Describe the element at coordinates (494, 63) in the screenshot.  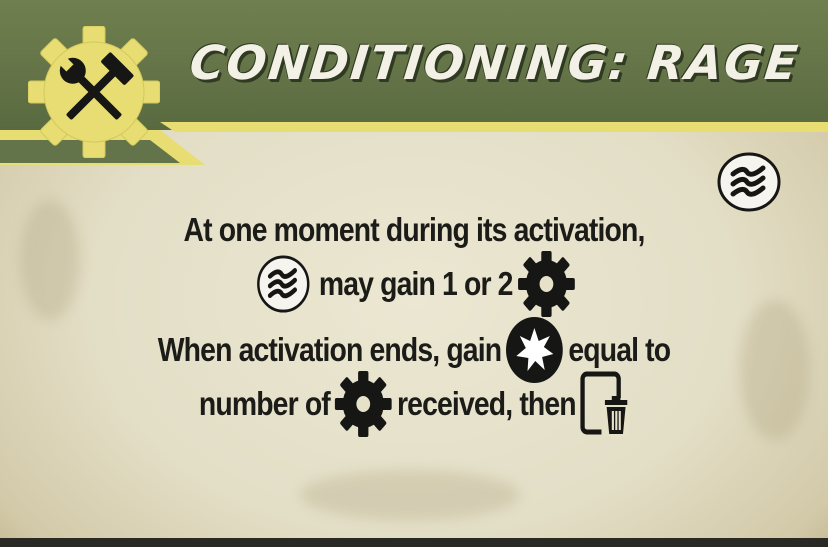
I see `card-title: CONDITIONING: RAGE` at that location.